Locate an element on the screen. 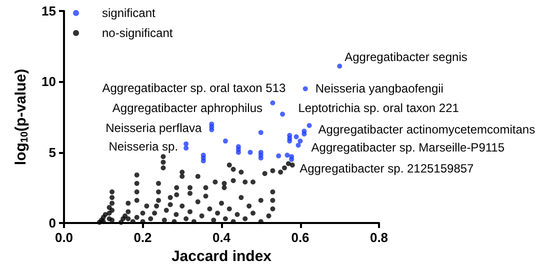 The image size is (550, 270). x-axis-title: Jaccard index is located at coordinates (221, 256).